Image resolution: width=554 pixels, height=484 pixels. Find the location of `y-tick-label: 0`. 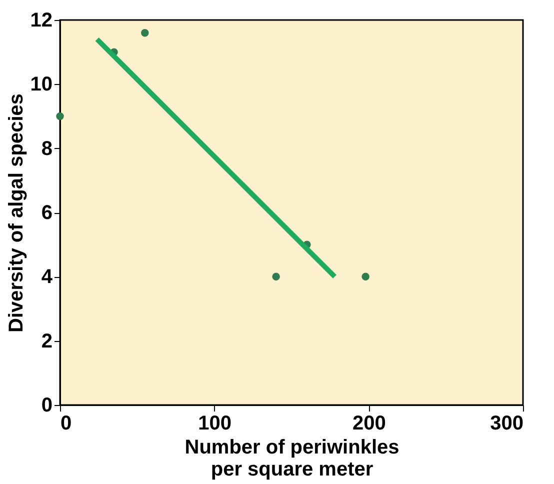

y-tick-label: 0 is located at coordinates (46, 405).